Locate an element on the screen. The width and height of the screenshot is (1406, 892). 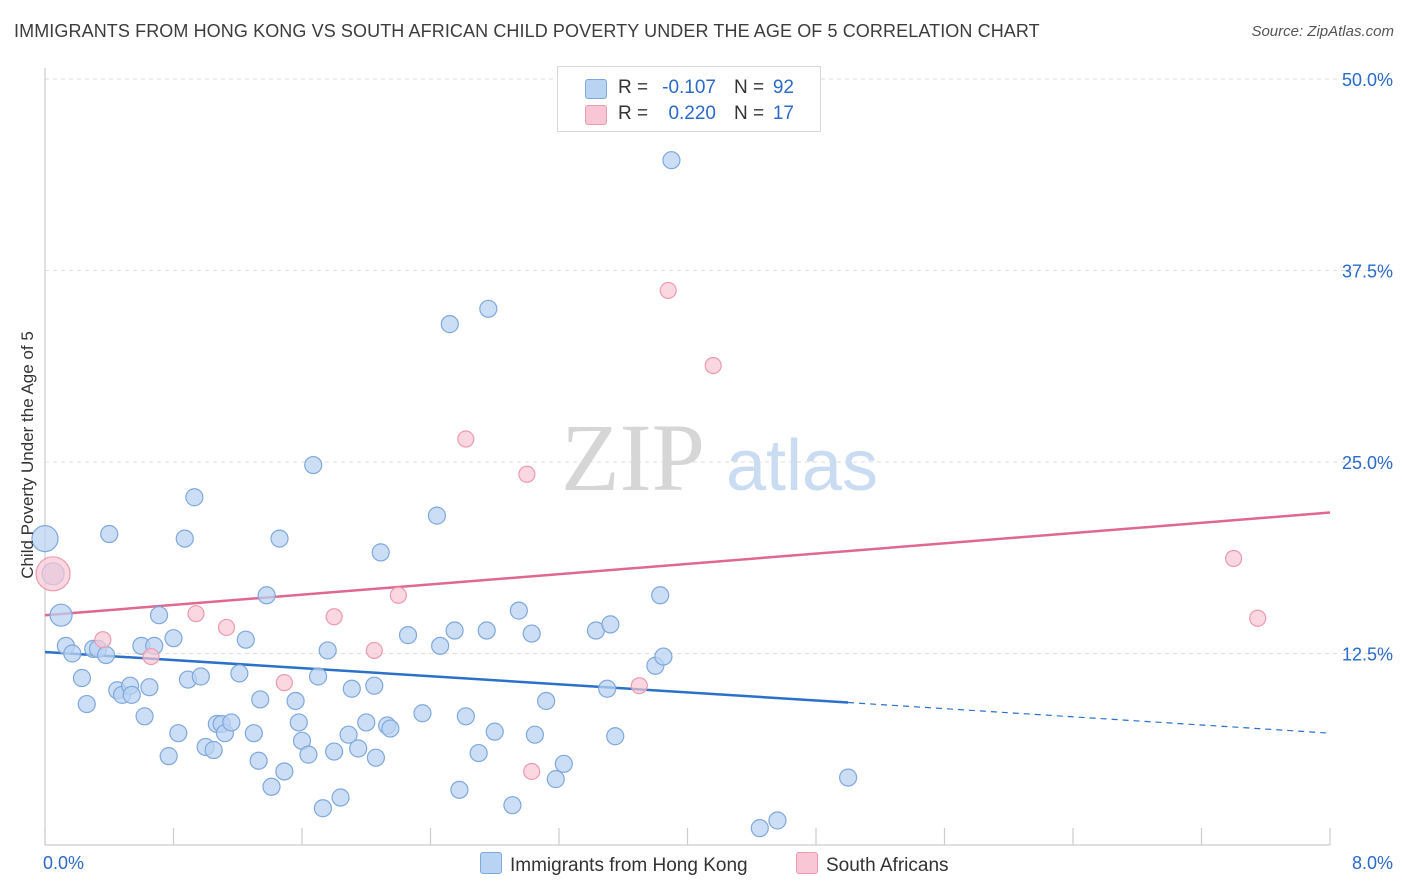
legend-item-blue: Immigrants from Hong Kong is located at coordinates (614, 864).